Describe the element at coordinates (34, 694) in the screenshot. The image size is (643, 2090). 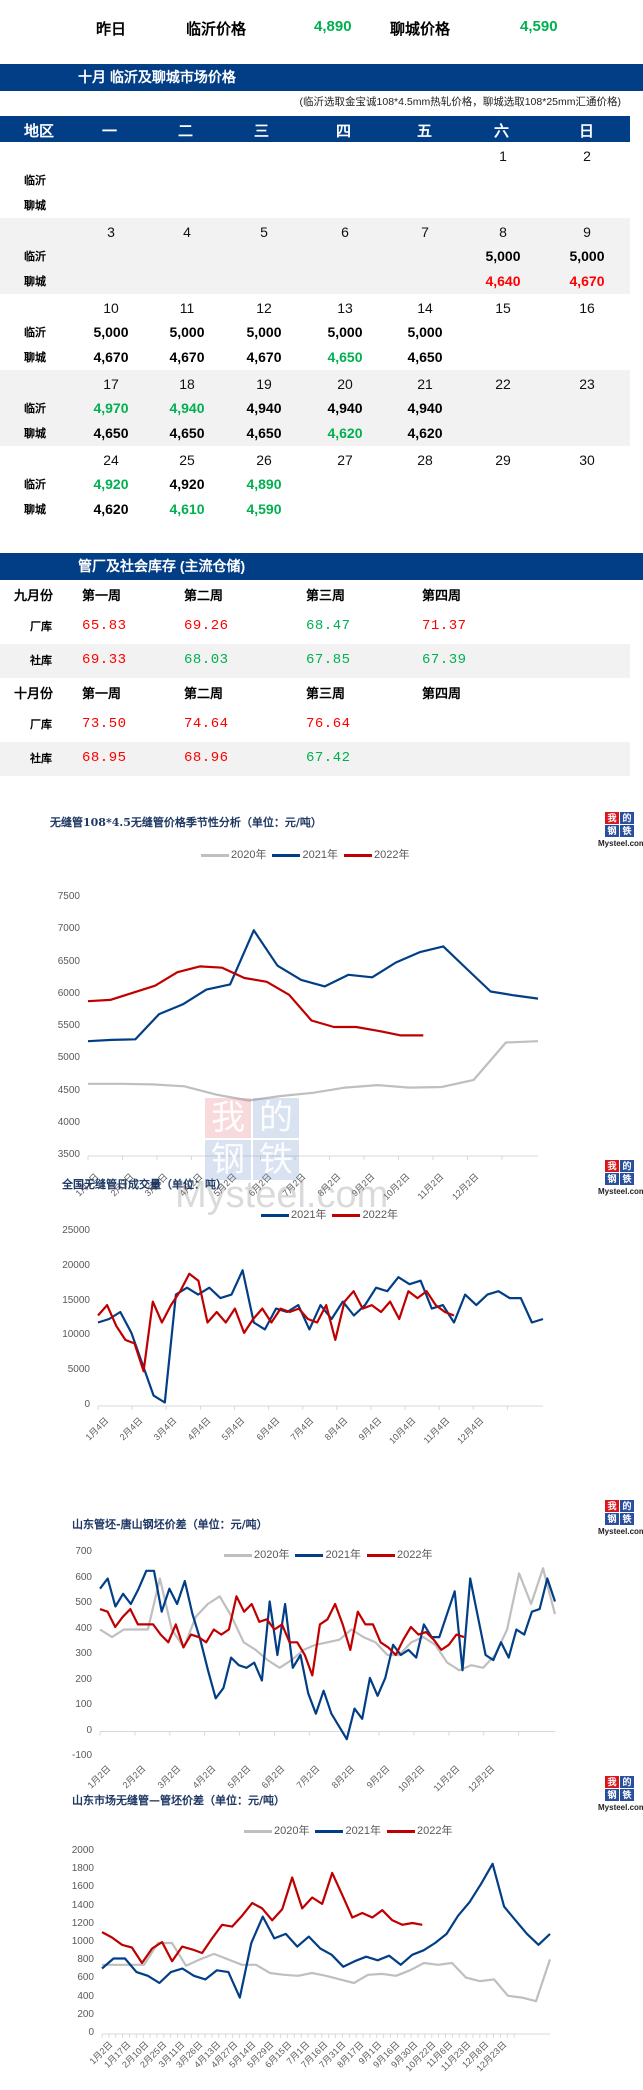
I see `month-label: 十月份` at that location.